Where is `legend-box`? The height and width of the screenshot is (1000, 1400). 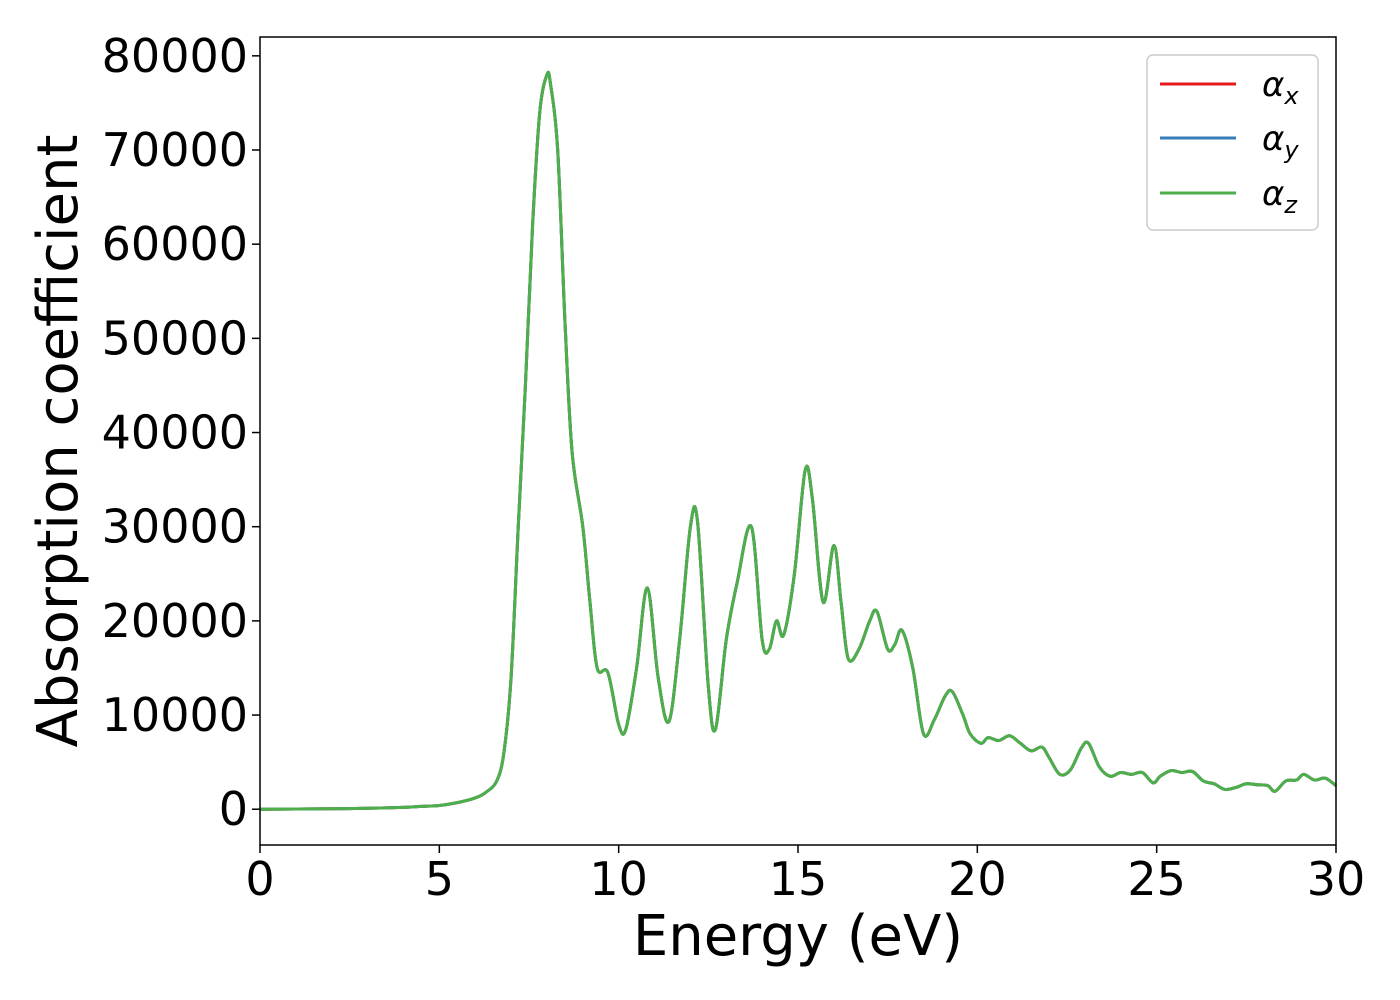 legend-box is located at coordinates (1232, 142).